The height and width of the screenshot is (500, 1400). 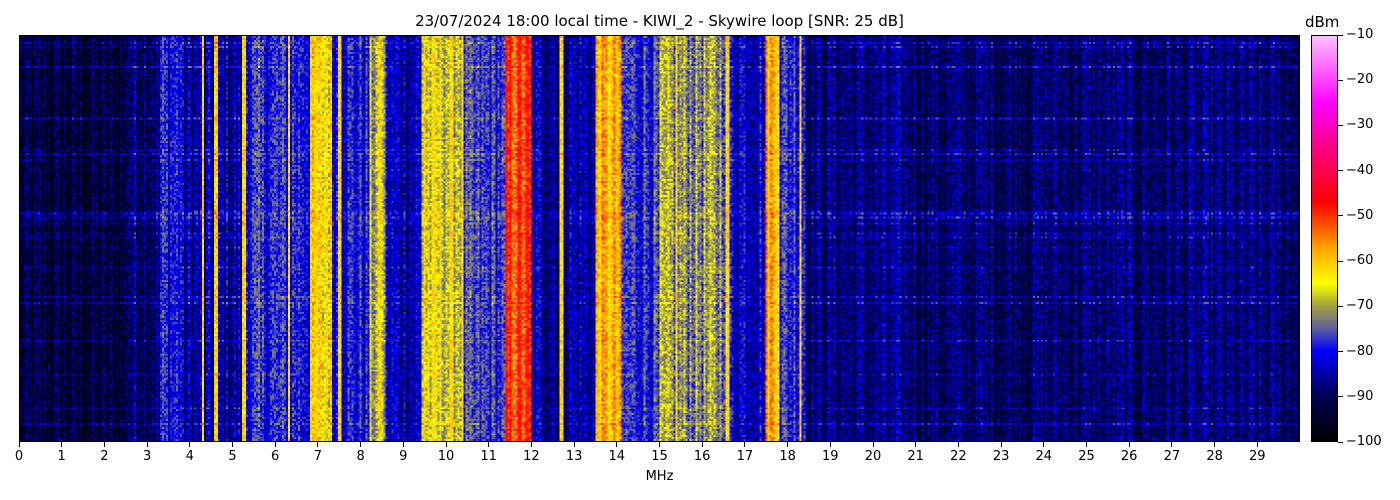 I want to click on x-tick-label: 3, so click(x=147, y=456).